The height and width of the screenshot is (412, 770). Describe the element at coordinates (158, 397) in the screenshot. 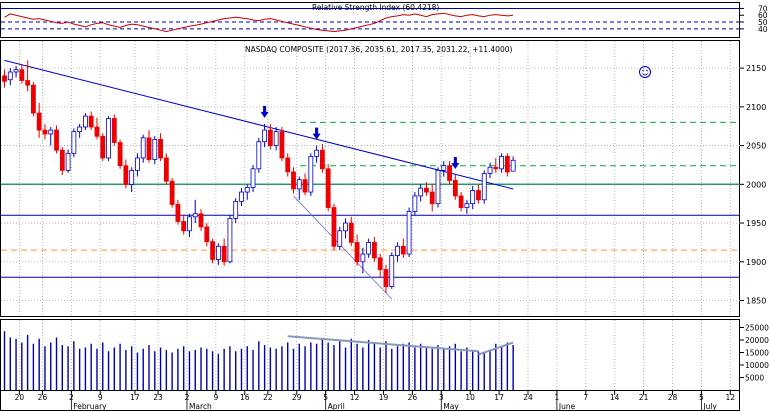

I see `x-day-label: 23` at that location.